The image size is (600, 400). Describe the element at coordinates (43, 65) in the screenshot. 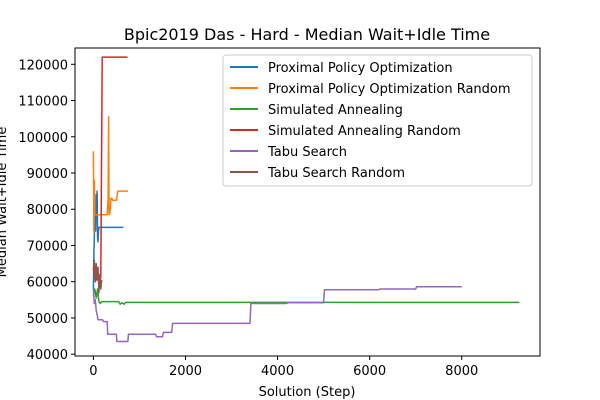

I see `y-tick-label: 120000` at that location.